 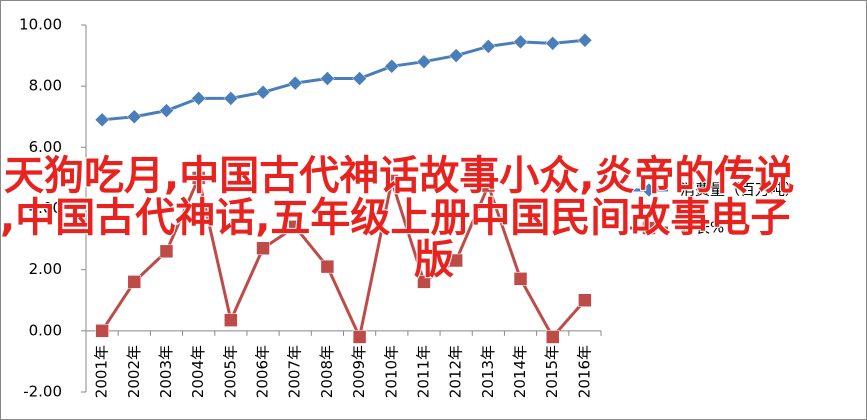 I want to click on x-tick-label: 2002年, so click(x=134, y=371).